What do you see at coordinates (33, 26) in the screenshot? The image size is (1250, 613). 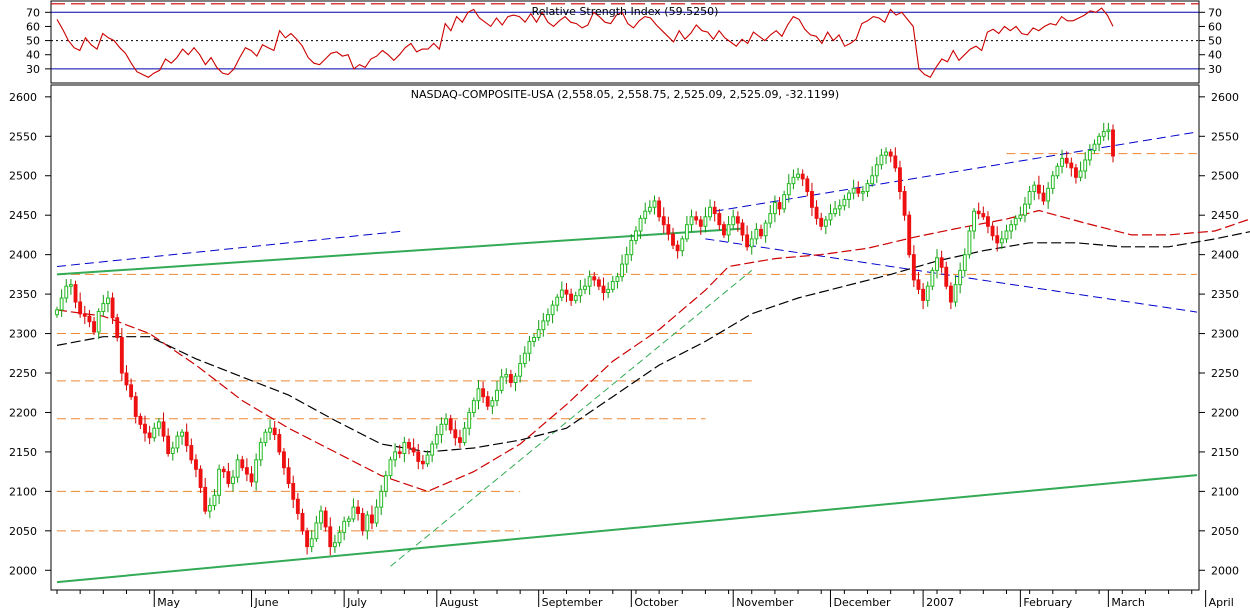 I see `rsi-tick-label-left: 60` at bounding box center [33, 26].